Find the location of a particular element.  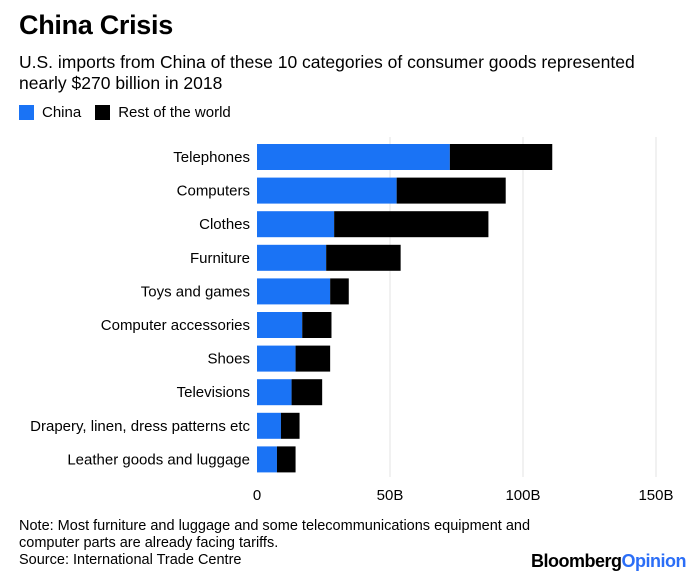

legend-item-rest: Rest of the world is located at coordinates (163, 112).